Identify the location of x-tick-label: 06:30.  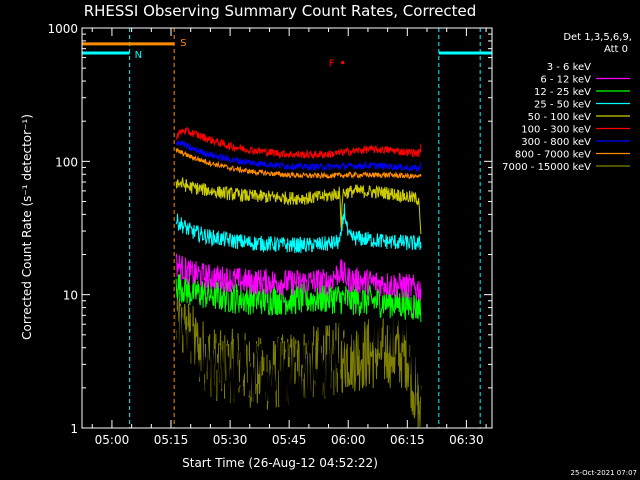
(466, 440).